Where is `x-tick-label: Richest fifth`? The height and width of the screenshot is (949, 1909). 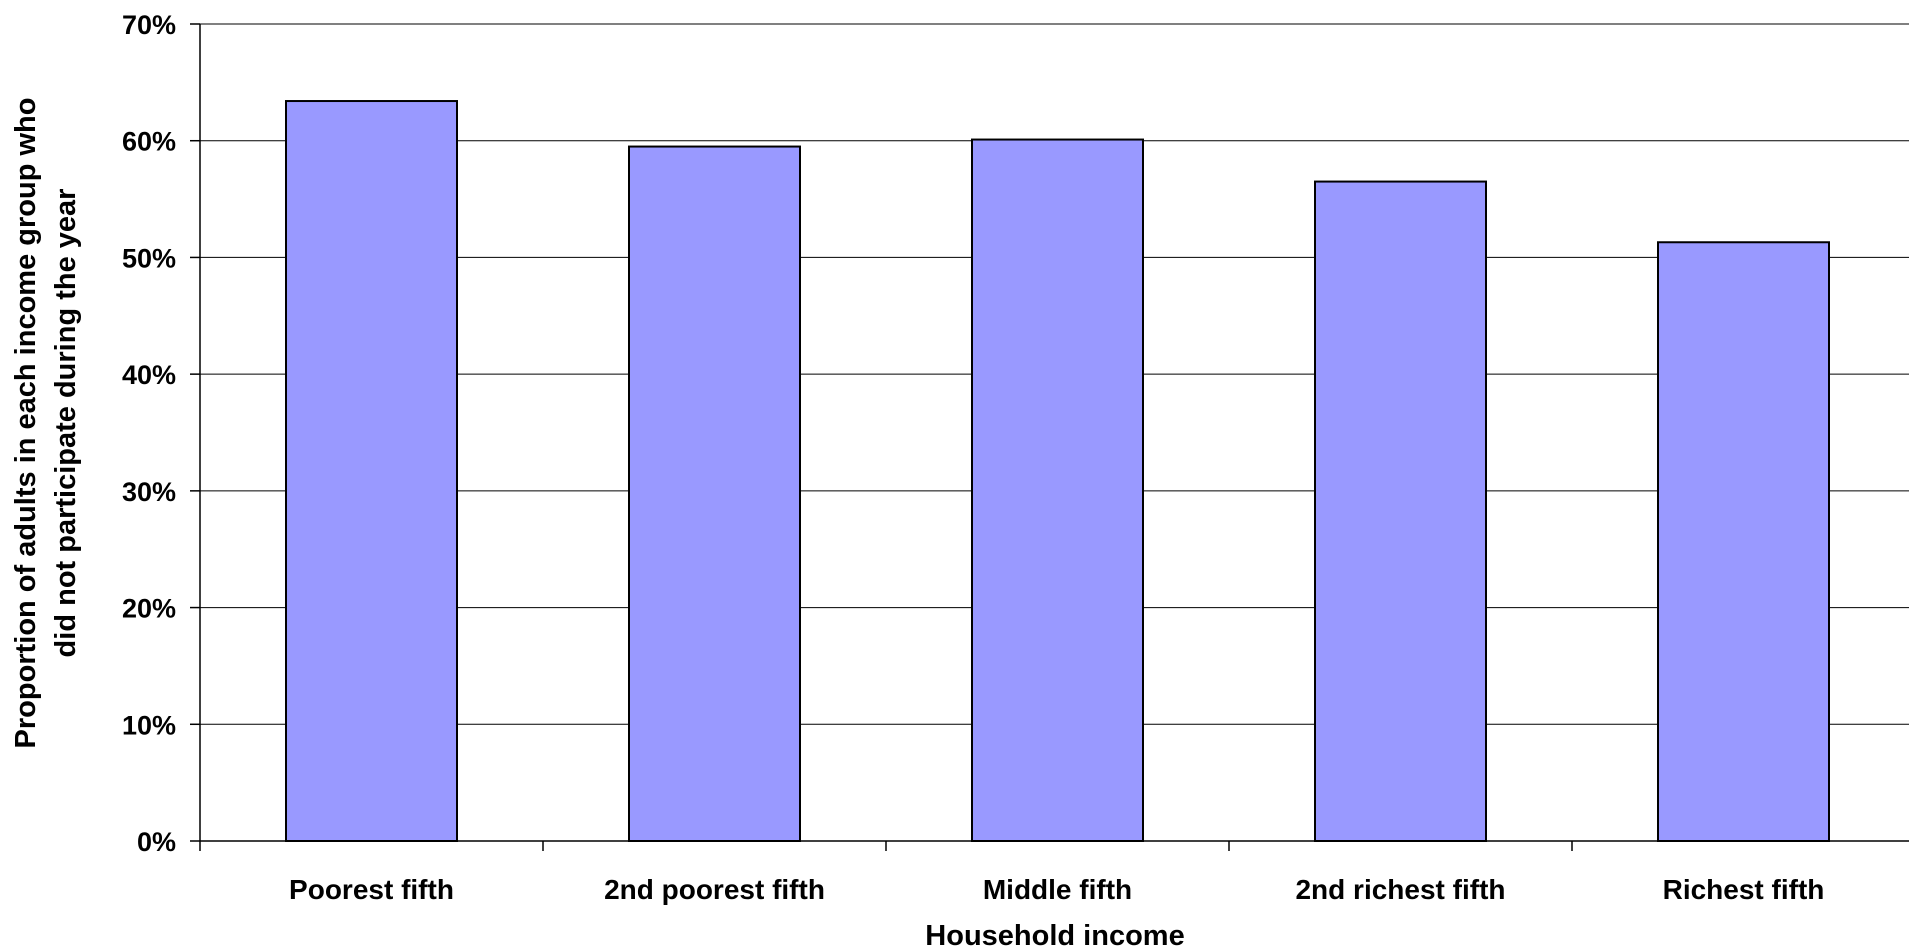 x-tick-label: Richest fifth is located at coordinates (1744, 889).